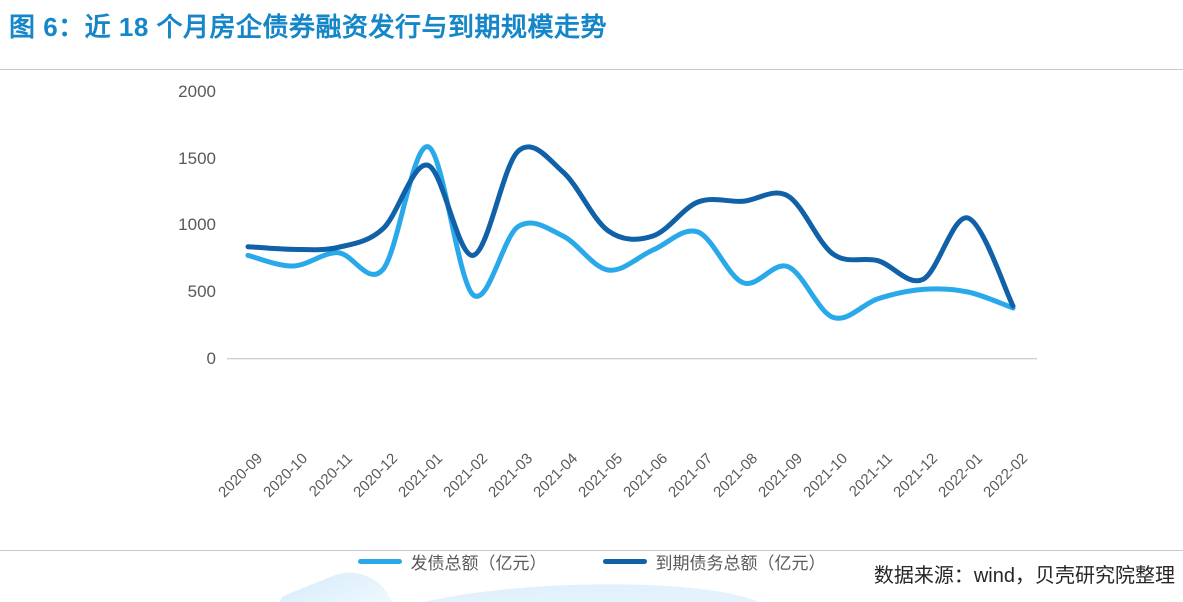 The height and width of the screenshot is (602, 1183). Describe the element at coordinates (197, 225) in the screenshot. I see `y-axis-tick-label: 1000` at that location.